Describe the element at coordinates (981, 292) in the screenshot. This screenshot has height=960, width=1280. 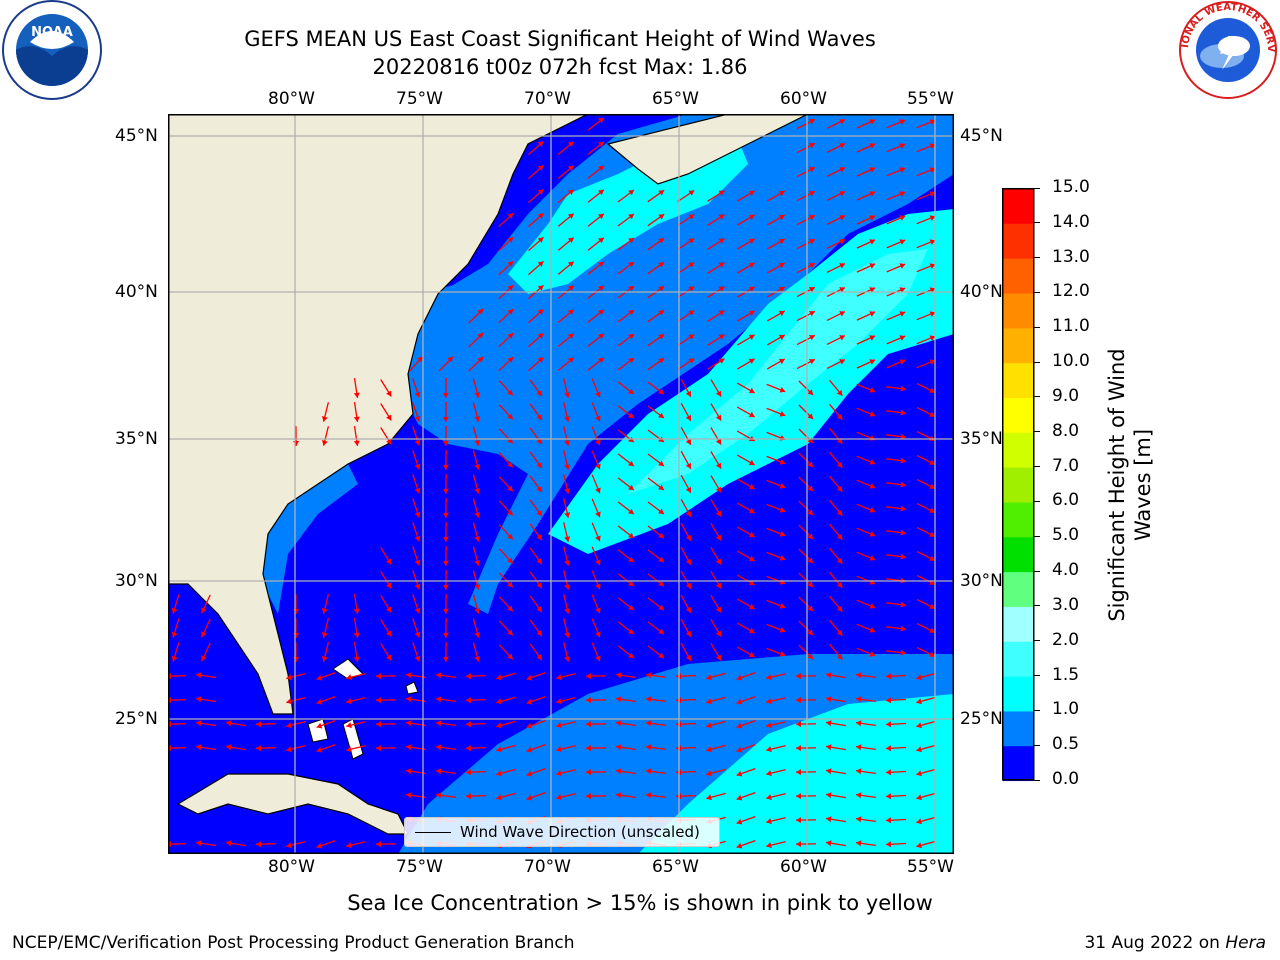
I see `lat-label-right: 40°N` at that location.